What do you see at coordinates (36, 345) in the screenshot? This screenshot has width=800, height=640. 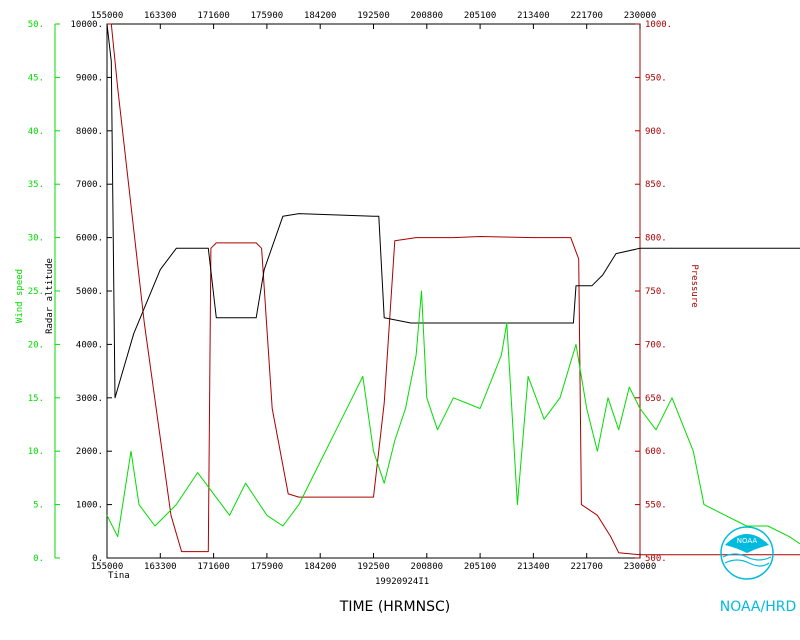 I see `wind-tick-label: 20.` at bounding box center [36, 345].